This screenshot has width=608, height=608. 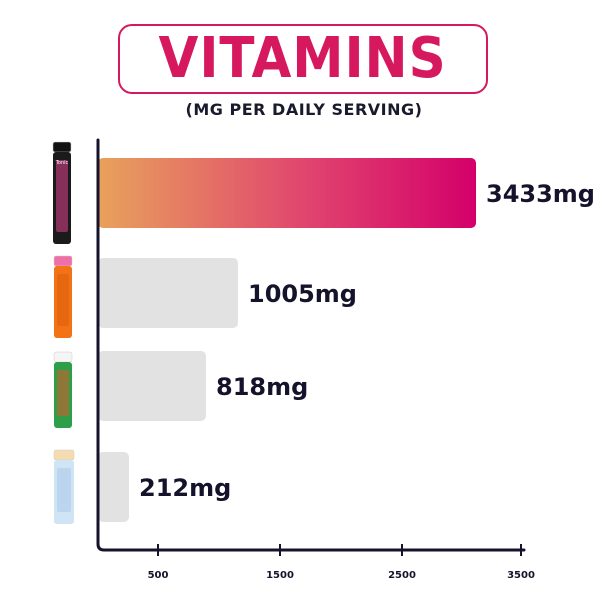 I want to click on orange-tube-icon, so click(x=63, y=296).